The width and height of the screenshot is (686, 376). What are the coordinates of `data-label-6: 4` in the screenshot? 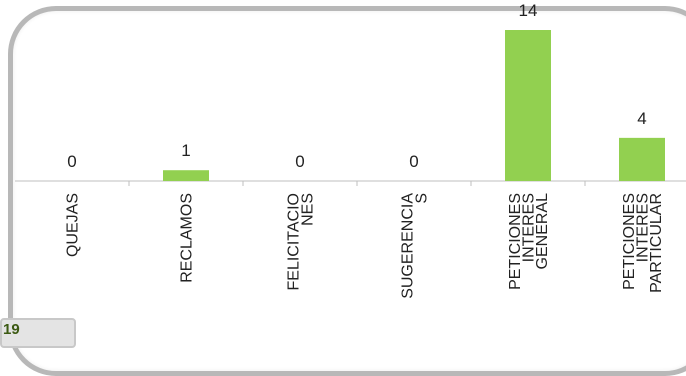 It's located at (641, 118).